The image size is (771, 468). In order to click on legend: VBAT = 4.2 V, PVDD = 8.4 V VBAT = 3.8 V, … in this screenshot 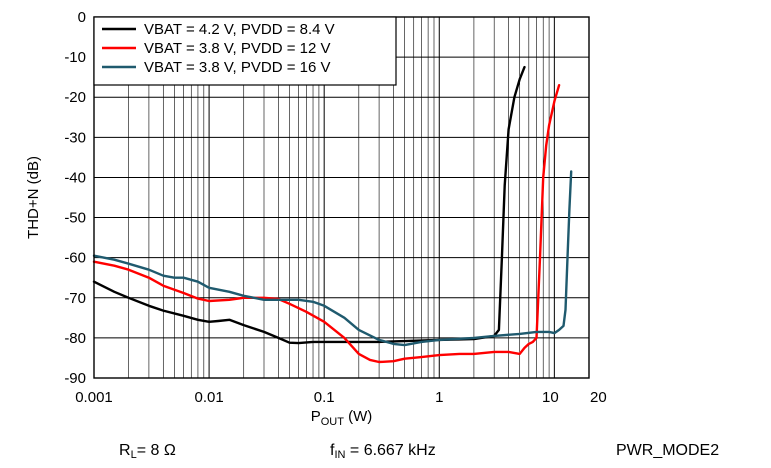, I will do `click(245, 51)`.